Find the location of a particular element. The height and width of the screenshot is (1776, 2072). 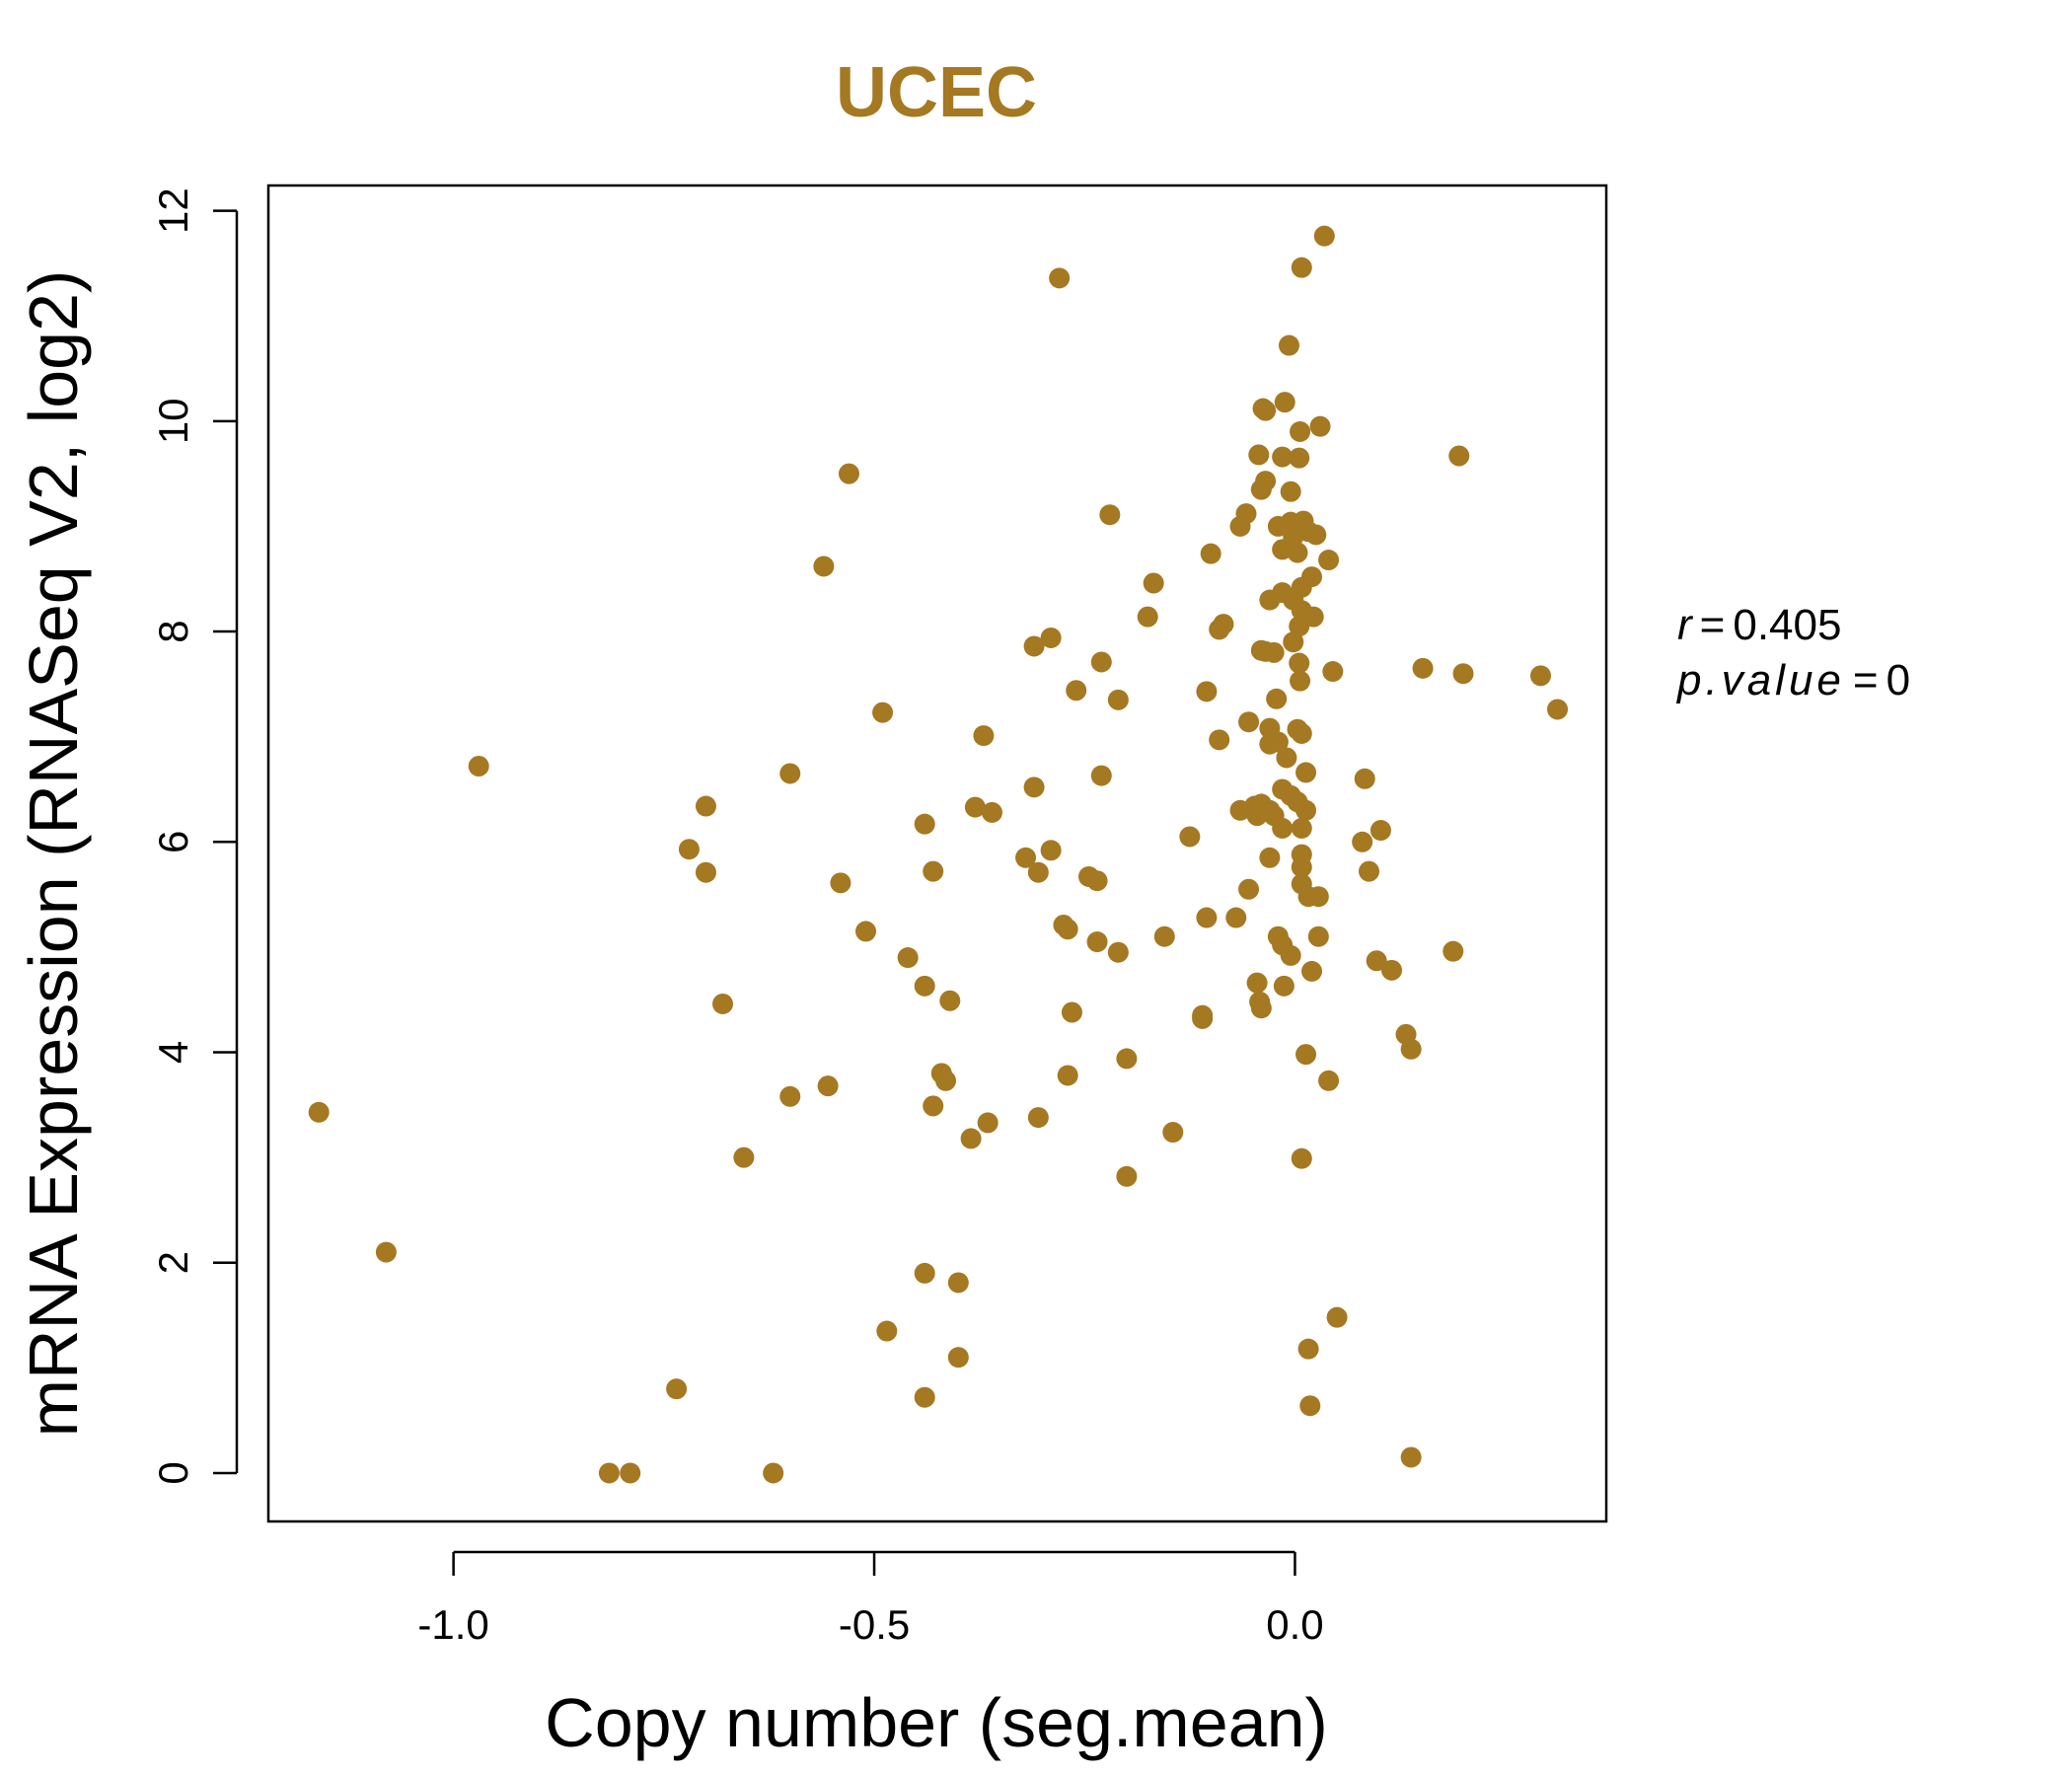

p-value: 0 is located at coordinates (1899, 680).